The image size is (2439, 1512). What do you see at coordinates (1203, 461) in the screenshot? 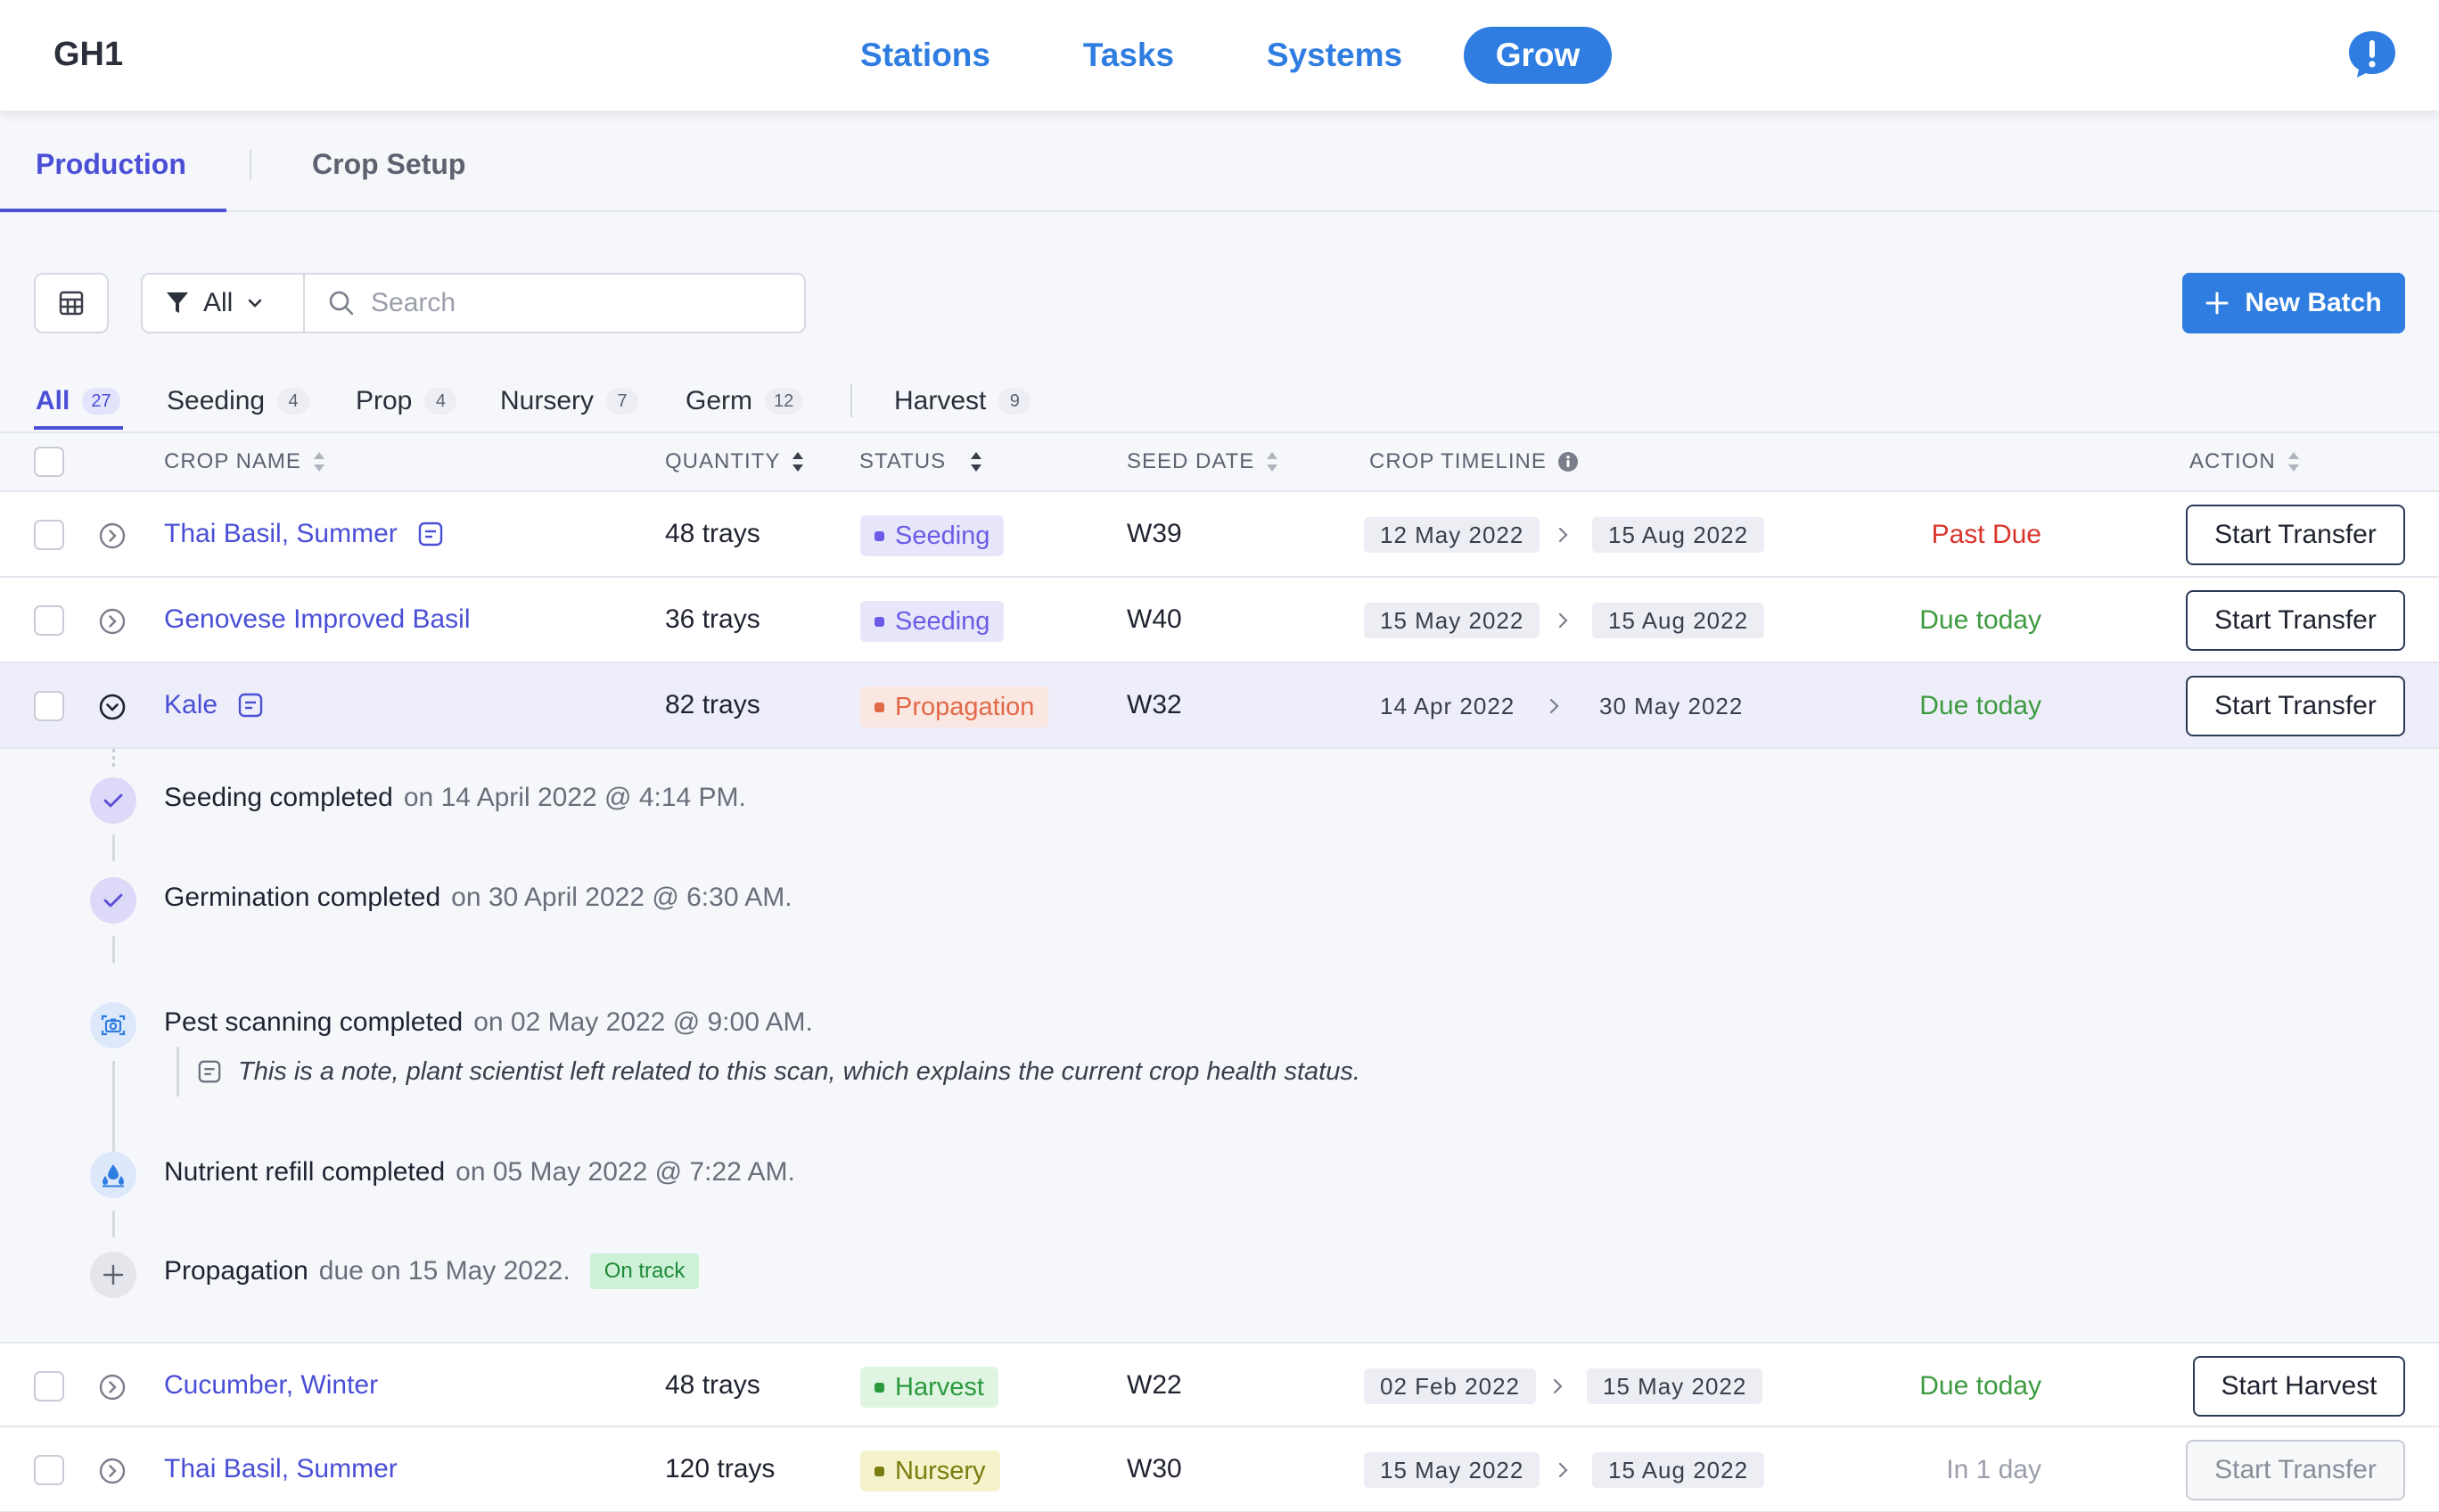
I see `column-seed-date: SEED DATE` at bounding box center [1203, 461].